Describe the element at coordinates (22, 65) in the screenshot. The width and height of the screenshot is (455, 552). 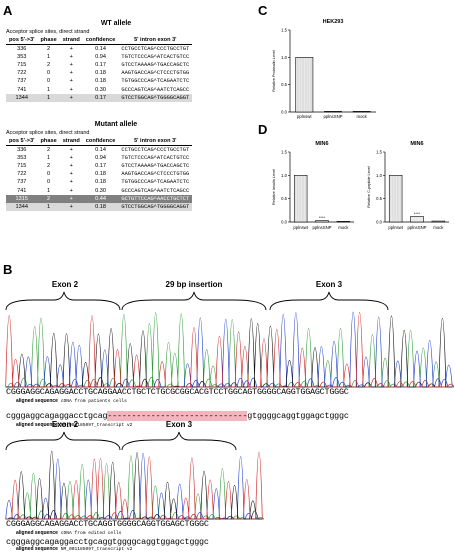
I see `table-cell: 715` at that location.